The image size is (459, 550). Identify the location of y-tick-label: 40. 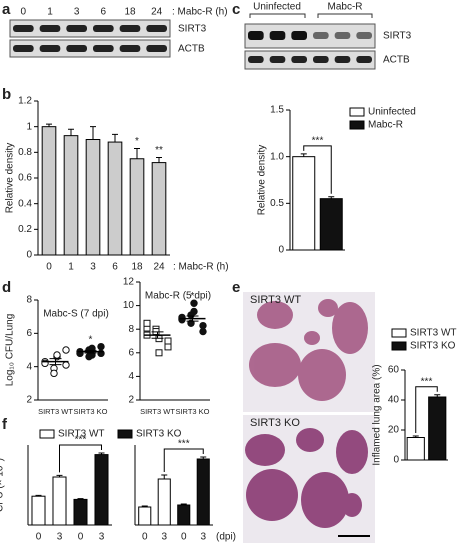
(394, 400).